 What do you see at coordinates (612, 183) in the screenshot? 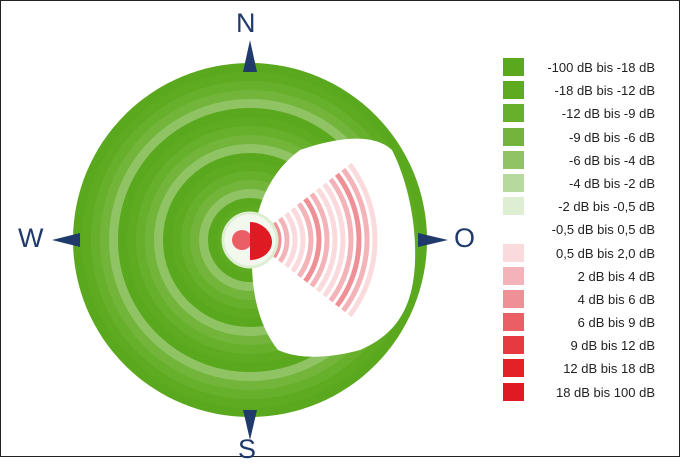
I see `legend-label: -4 dB bis -2 dB` at bounding box center [612, 183].